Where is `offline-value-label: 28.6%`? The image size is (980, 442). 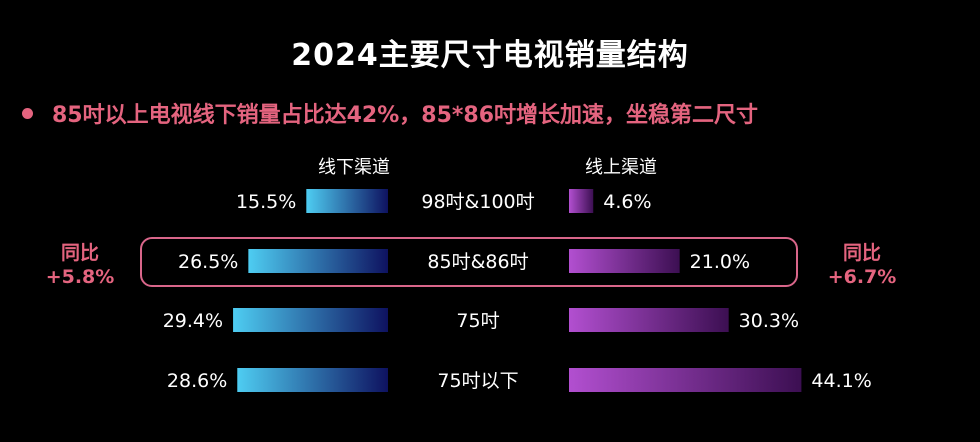
offline-value-label: 28.6% is located at coordinates (197, 381).